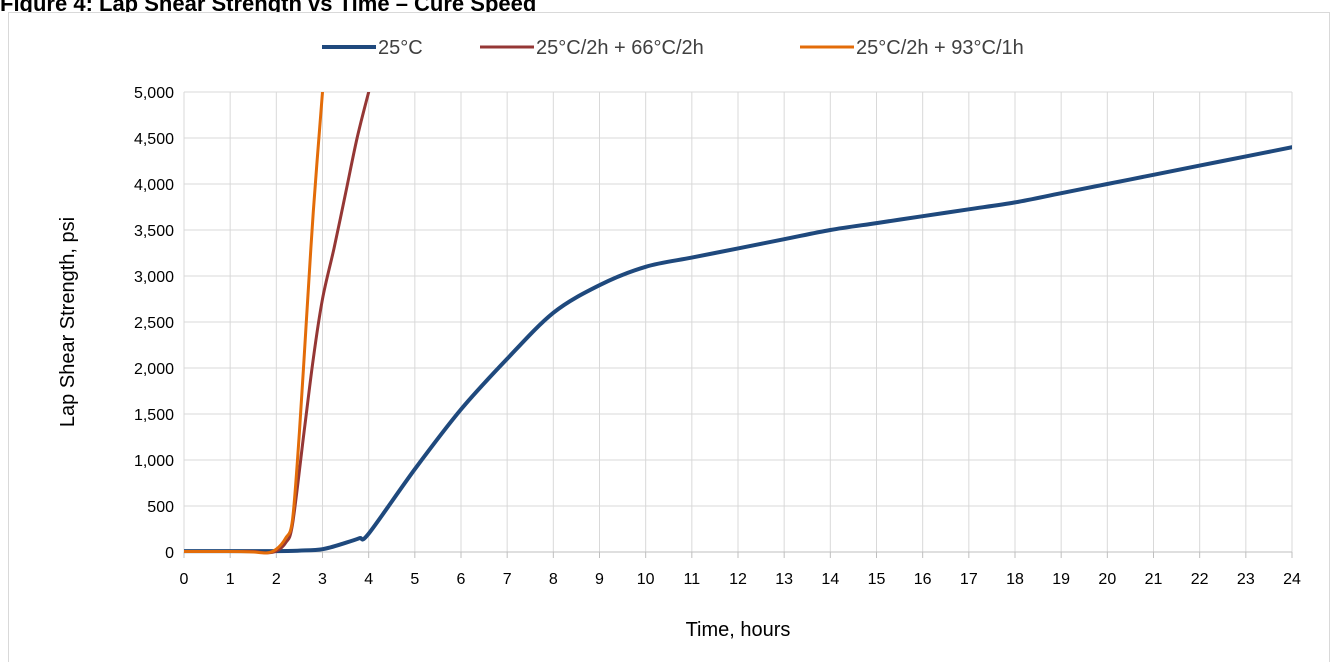 The height and width of the screenshot is (662, 1338). I want to click on x-tick-label: 19, so click(1061, 579).